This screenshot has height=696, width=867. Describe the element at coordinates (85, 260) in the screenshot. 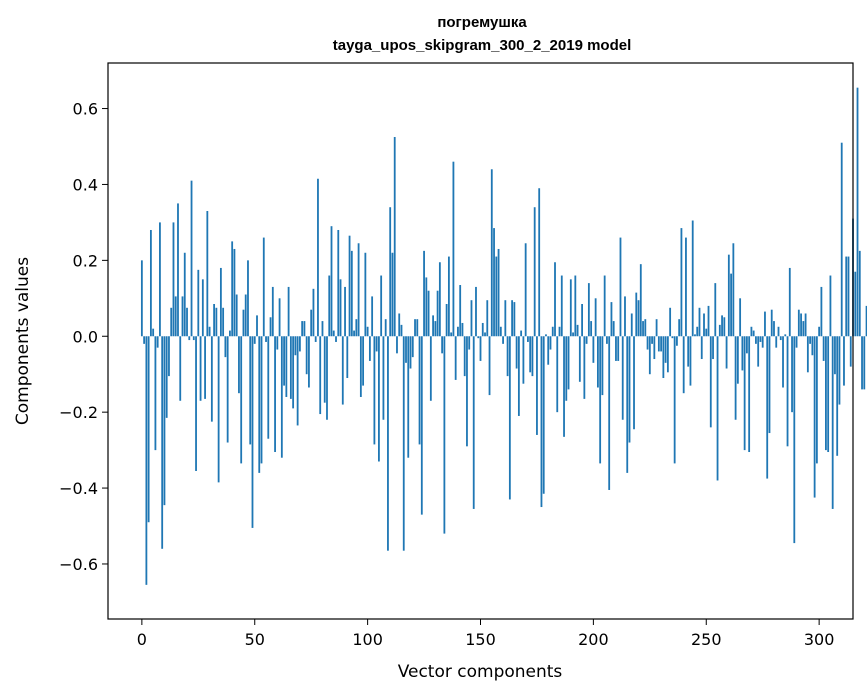

I see `y-tick-label: 0.2` at that location.